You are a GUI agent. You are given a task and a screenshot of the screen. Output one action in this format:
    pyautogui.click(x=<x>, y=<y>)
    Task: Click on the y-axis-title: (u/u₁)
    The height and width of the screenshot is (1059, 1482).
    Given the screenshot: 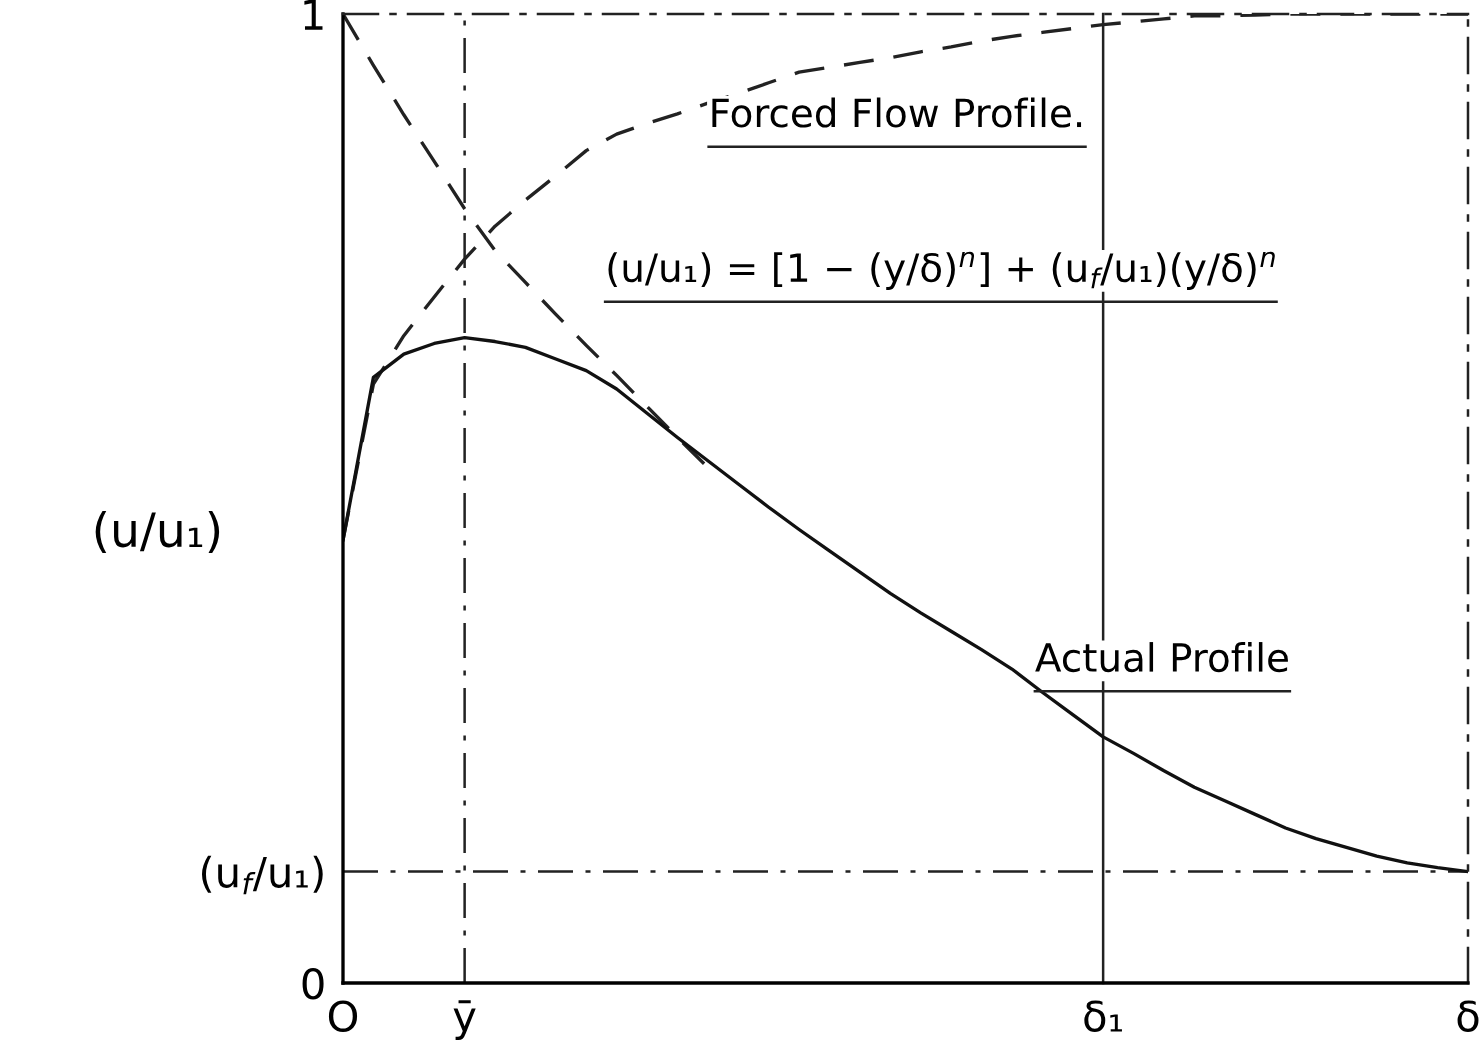 What is the action you would take?
    pyautogui.click(x=157, y=532)
    